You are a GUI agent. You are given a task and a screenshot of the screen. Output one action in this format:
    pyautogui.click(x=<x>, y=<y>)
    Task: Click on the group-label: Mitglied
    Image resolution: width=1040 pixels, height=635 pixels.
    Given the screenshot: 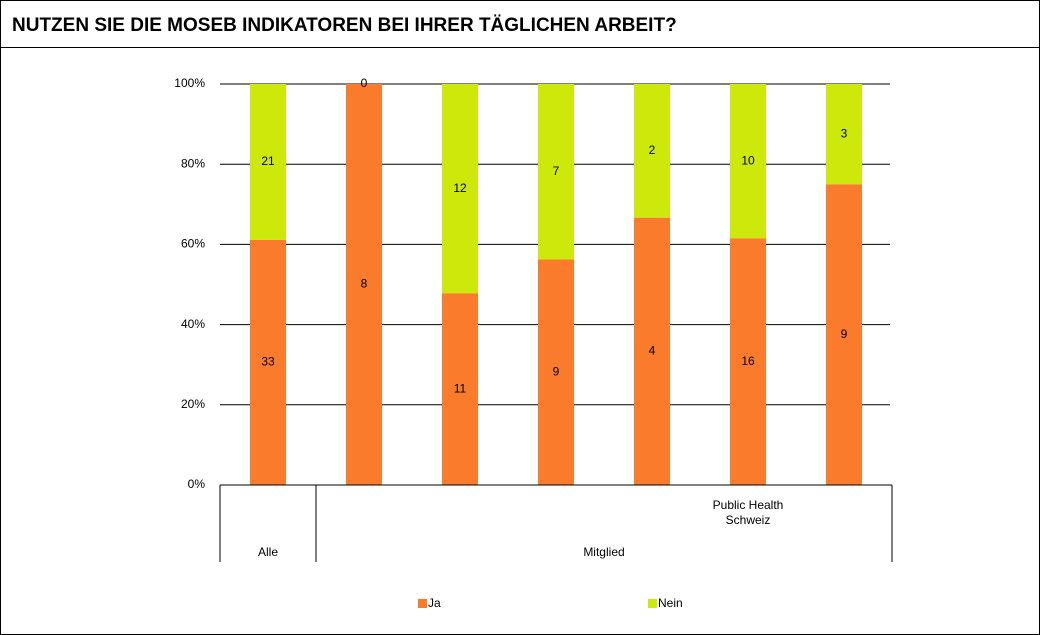 What is the action you would take?
    pyautogui.click(x=603, y=552)
    